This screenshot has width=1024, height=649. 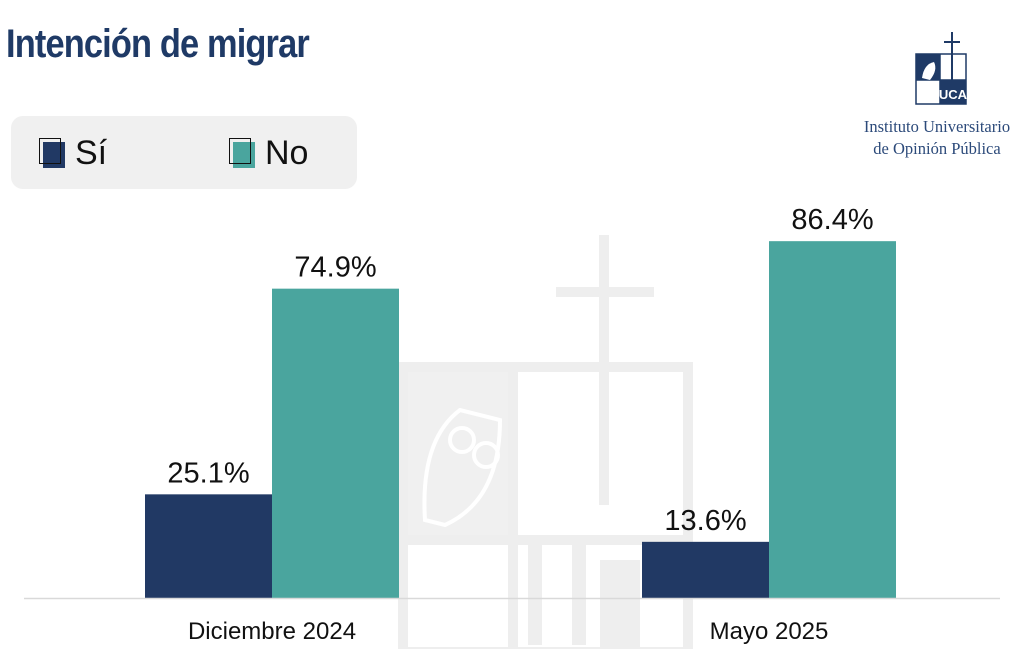 I want to click on logo-monogram: UCA, so click(x=953, y=94).